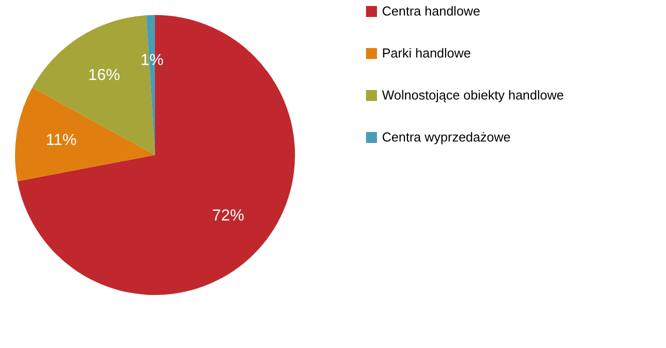 The image size is (666, 348). What do you see at coordinates (61, 141) in the screenshot?
I see `data-label: 11%` at bounding box center [61, 141].